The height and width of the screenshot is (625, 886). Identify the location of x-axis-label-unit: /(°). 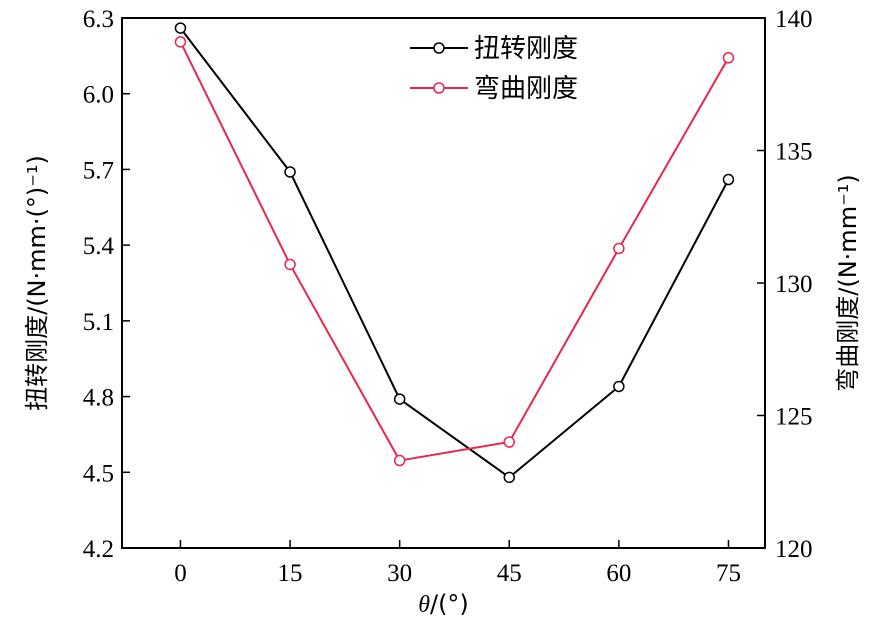
(449, 604).